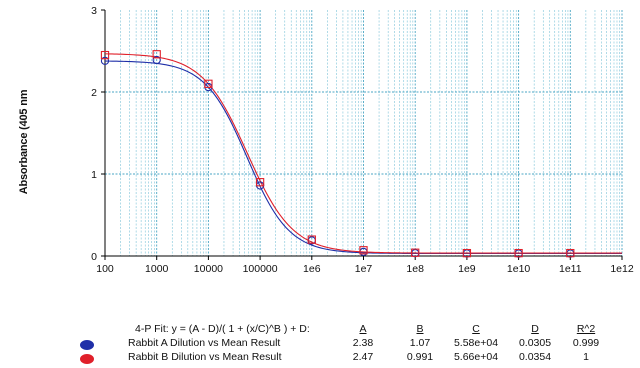 The width and height of the screenshot is (640, 368). What do you see at coordinates (364, 269) in the screenshot?
I see `x-tick-label: 1e7` at bounding box center [364, 269].